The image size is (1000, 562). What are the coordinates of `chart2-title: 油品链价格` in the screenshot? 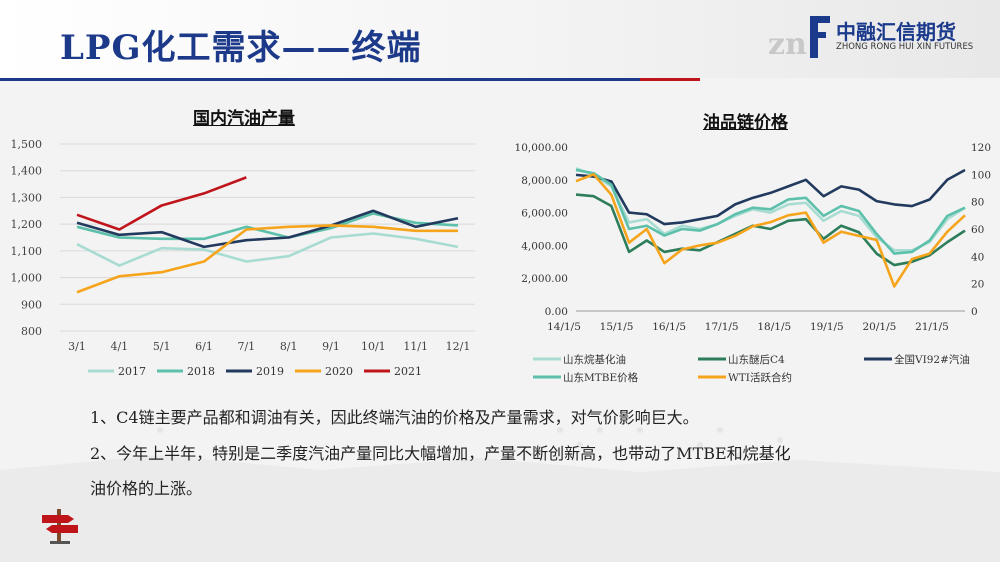 It's located at (745, 123).